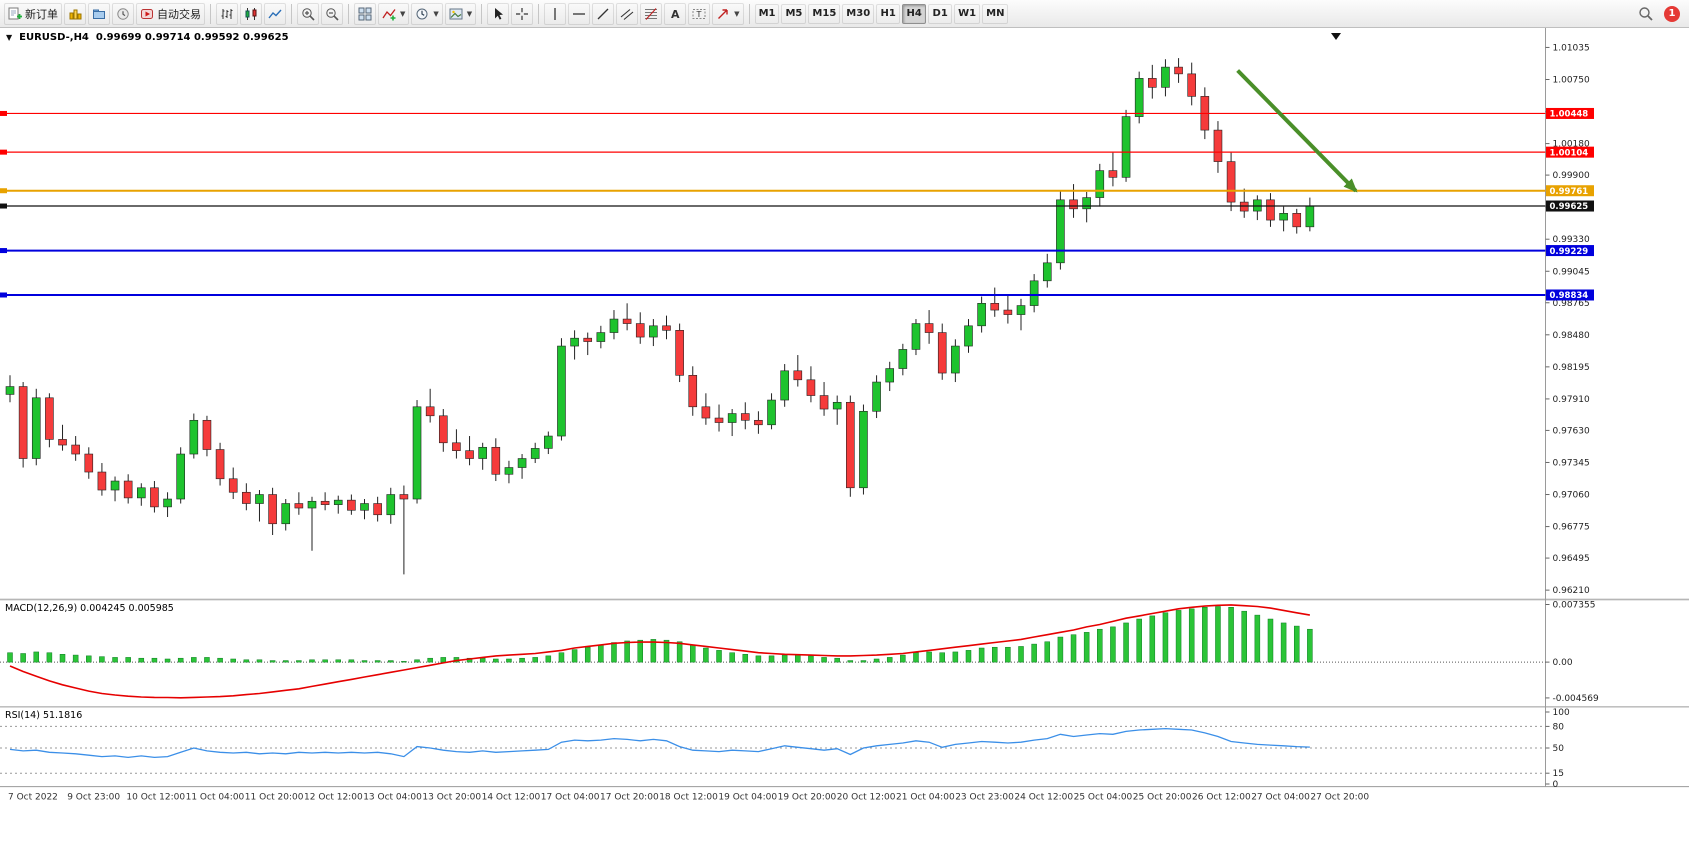 The width and height of the screenshot is (1689, 866). I want to click on zoom-in-button, so click(308, 13).